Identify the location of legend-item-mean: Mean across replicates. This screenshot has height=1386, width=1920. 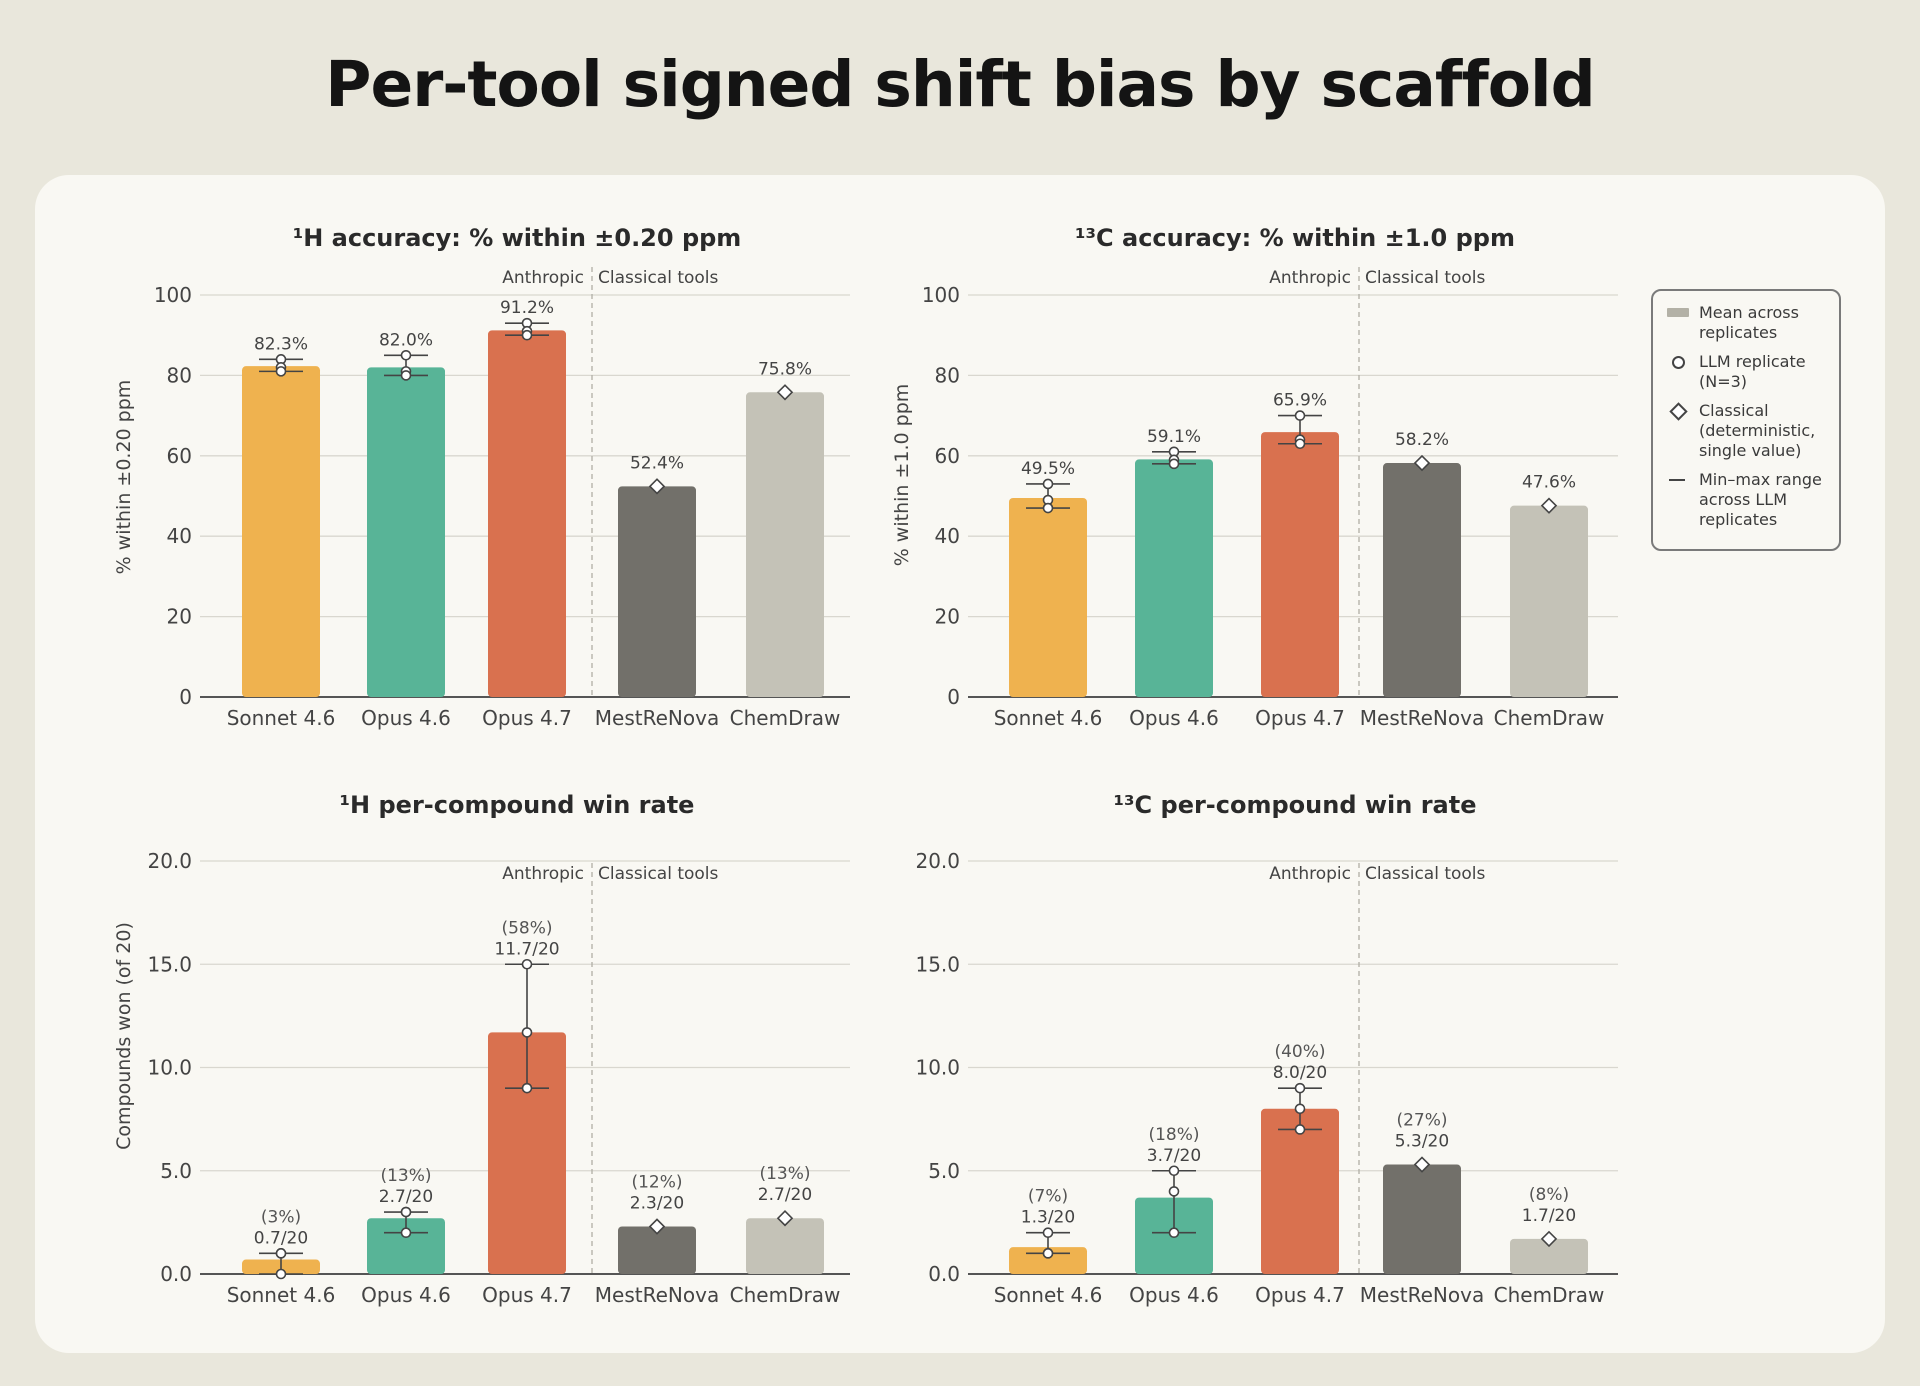
(1748, 323).